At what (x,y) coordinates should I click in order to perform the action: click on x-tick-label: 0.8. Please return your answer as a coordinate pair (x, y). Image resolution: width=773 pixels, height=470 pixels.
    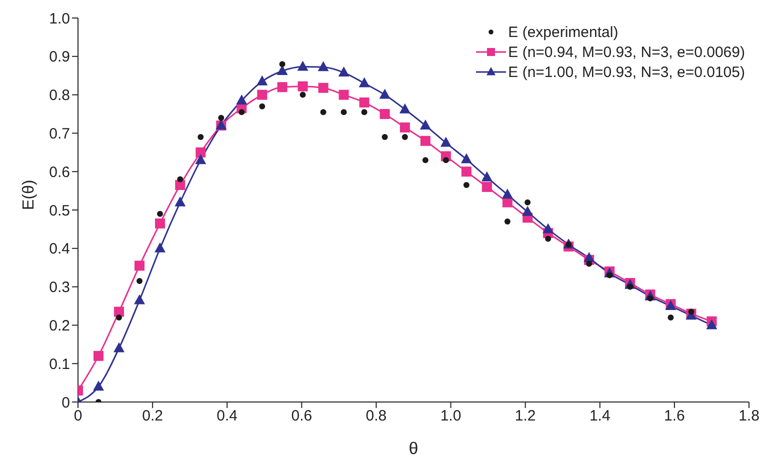
    Looking at the image, I should click on (376, 416).